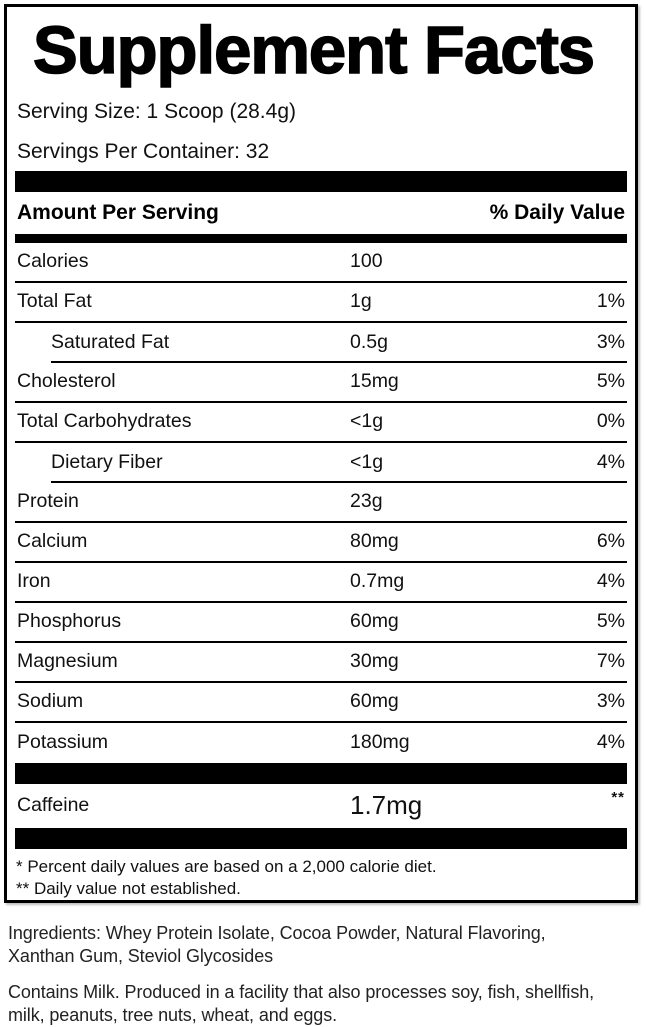 The image size is (646, 1027). What do you see at coordinates (321, 238) in the screenshot?
I see `header-divider` at bounding box center [321, 238].